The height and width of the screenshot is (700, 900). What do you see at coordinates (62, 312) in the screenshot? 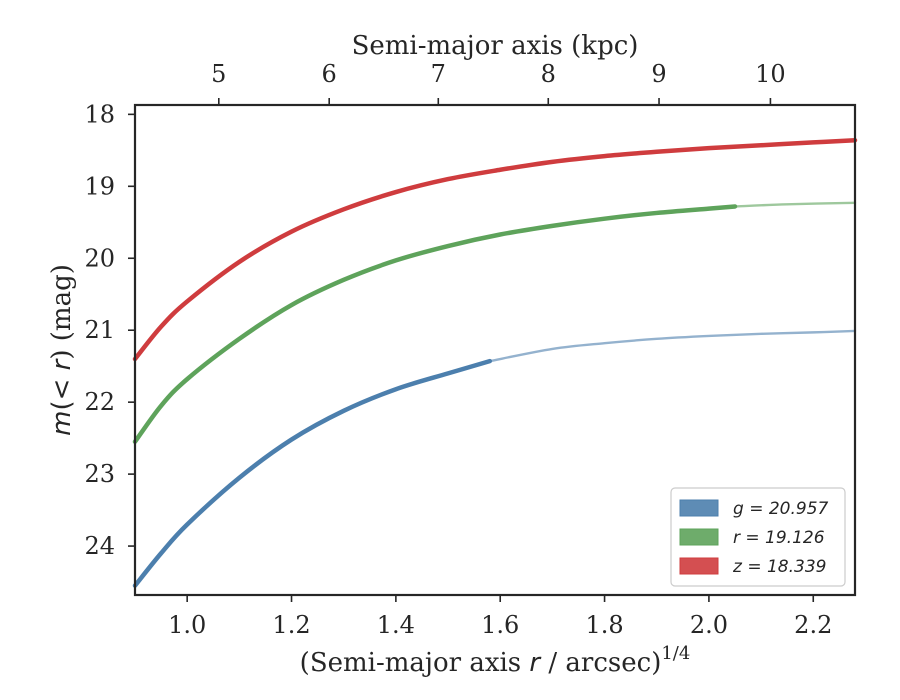
I see `y-axis-title-rest: ) (mag)` at bounding box center [62, 312].